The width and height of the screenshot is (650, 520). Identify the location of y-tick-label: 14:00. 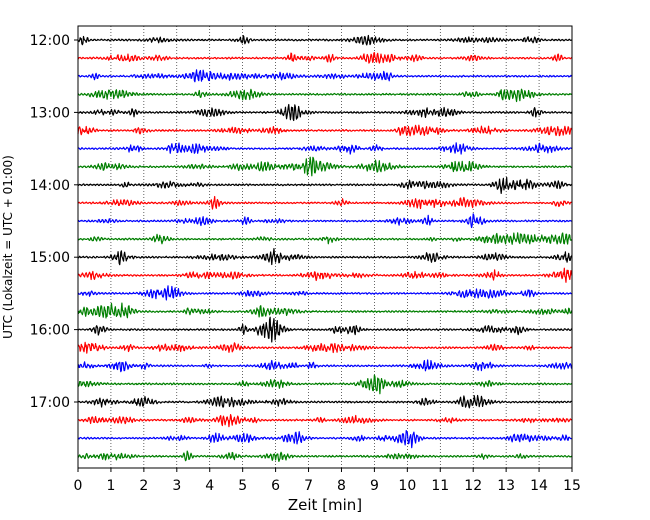
(50, 186).